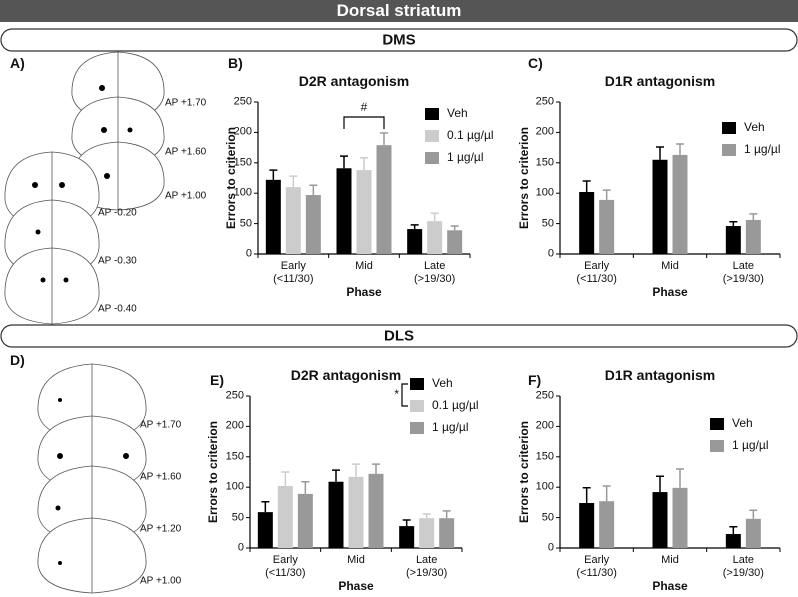 Image resolution: width=798 pixels, height=597 pixels. Describe the element at coordinates (186, 196) in the screenshot. I see `atlas-label: AP +1.00` at that location.